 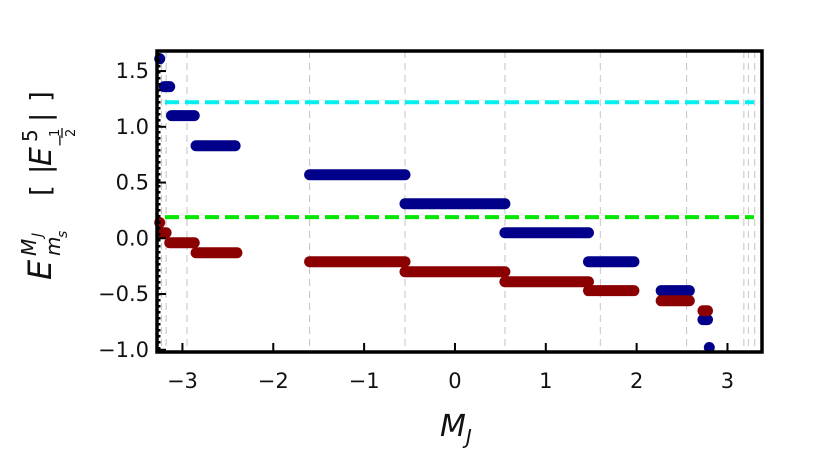 I want to click on x-tick-label: 2, so click(x=636, y=381).